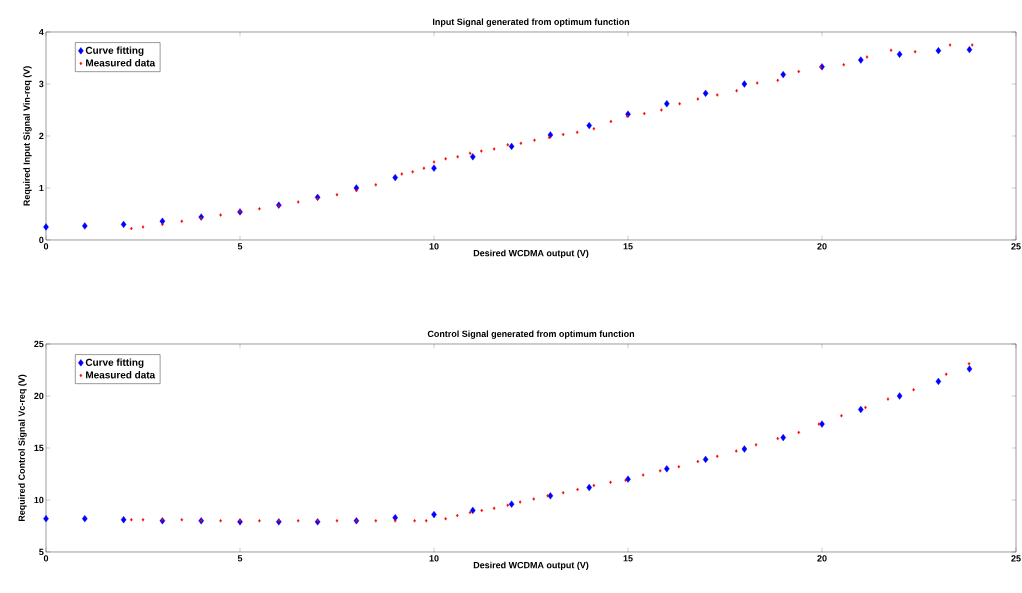 The image size is (1022, 593). What do you see at coordinates (41, 136) in the screenshot?
I see `y-tick-label: 2` at bounding box center [41, 136].